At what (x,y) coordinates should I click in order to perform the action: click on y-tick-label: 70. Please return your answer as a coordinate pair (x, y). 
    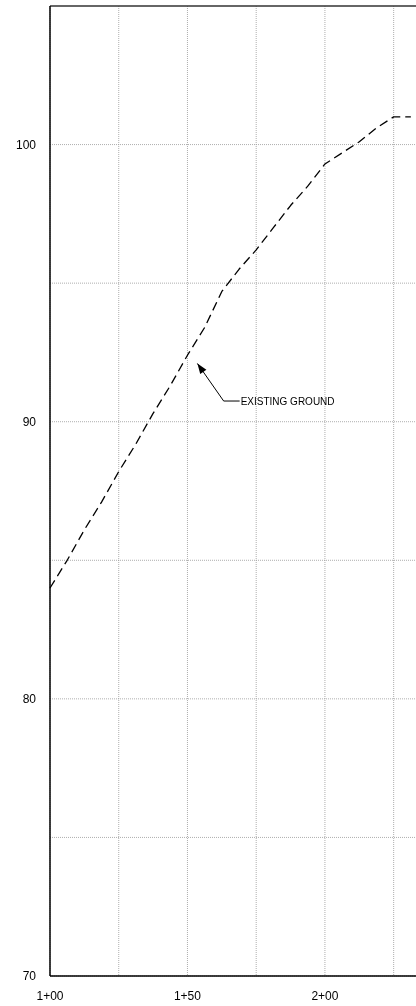
    Looking at the image, I should click on (29, 976).